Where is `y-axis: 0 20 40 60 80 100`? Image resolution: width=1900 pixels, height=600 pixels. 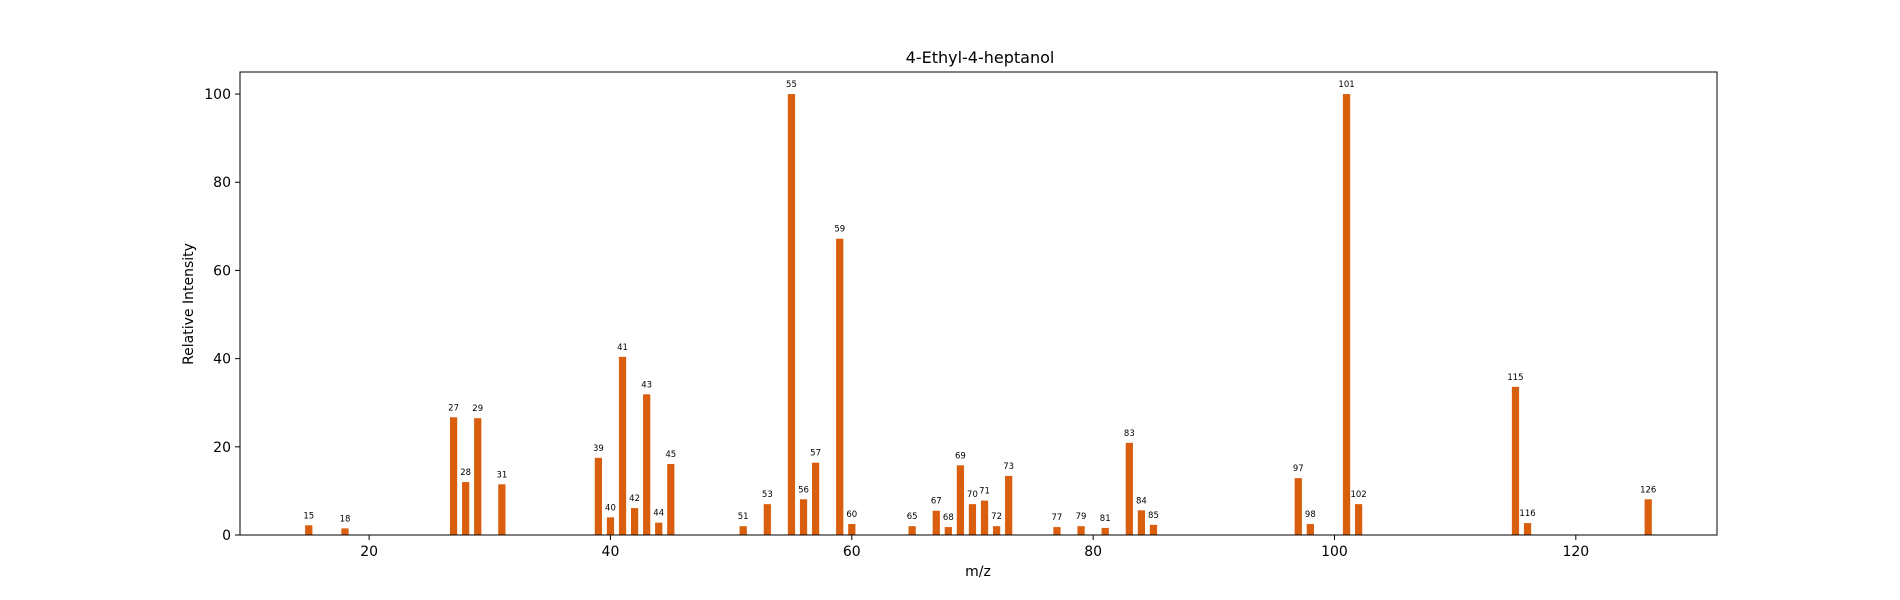
y-axis: 0 20 40 60 80 100 is located at coordinates (222, 315).